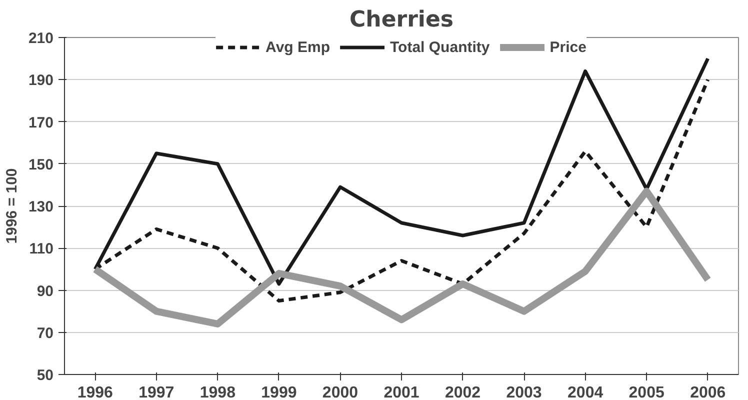 This screenshot has width=748, height=400. Describe the element at coordinates (41, 207) in the screenshot. I see `y-tick-label: 130` at that location.